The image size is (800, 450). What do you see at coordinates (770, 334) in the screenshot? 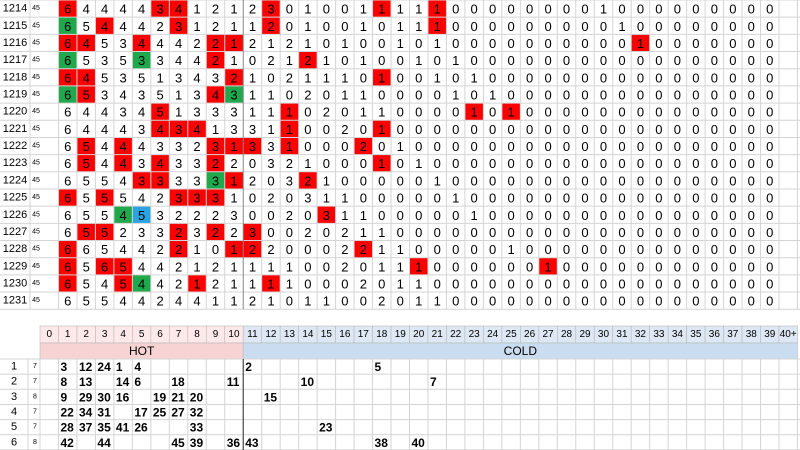
I see `column-header: 39` at bounding box center [770, 334].